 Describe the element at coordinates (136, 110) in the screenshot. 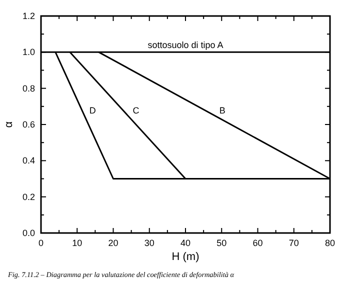

I see `series-label: C` at that location.